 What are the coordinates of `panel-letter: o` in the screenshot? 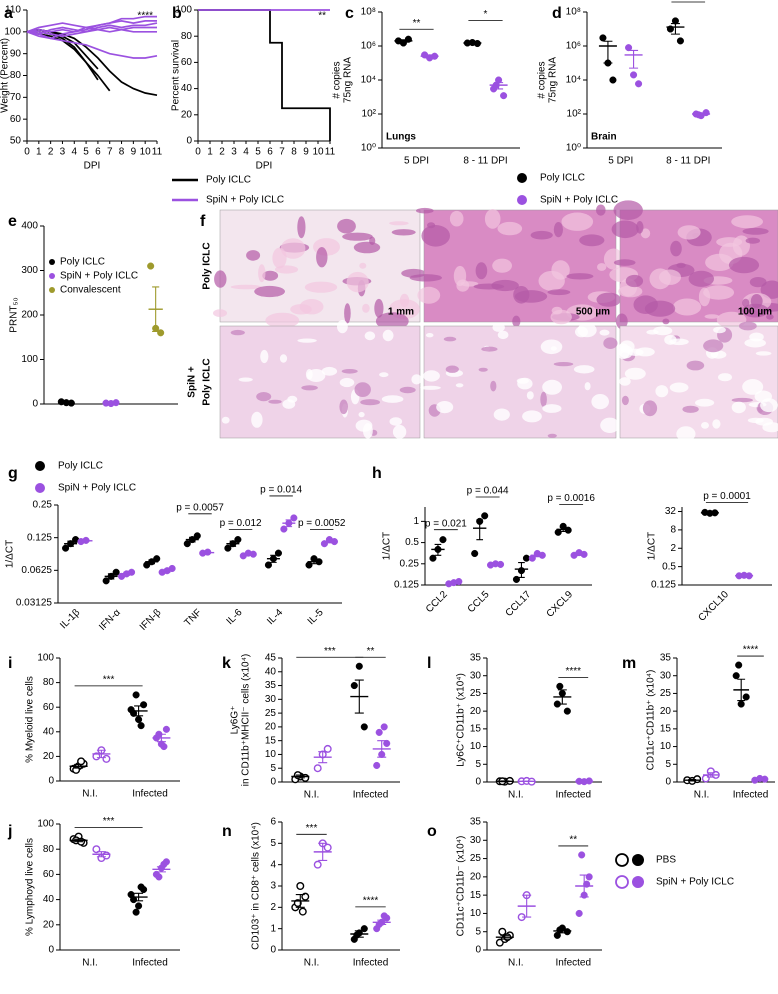 It's located at (432, 831).